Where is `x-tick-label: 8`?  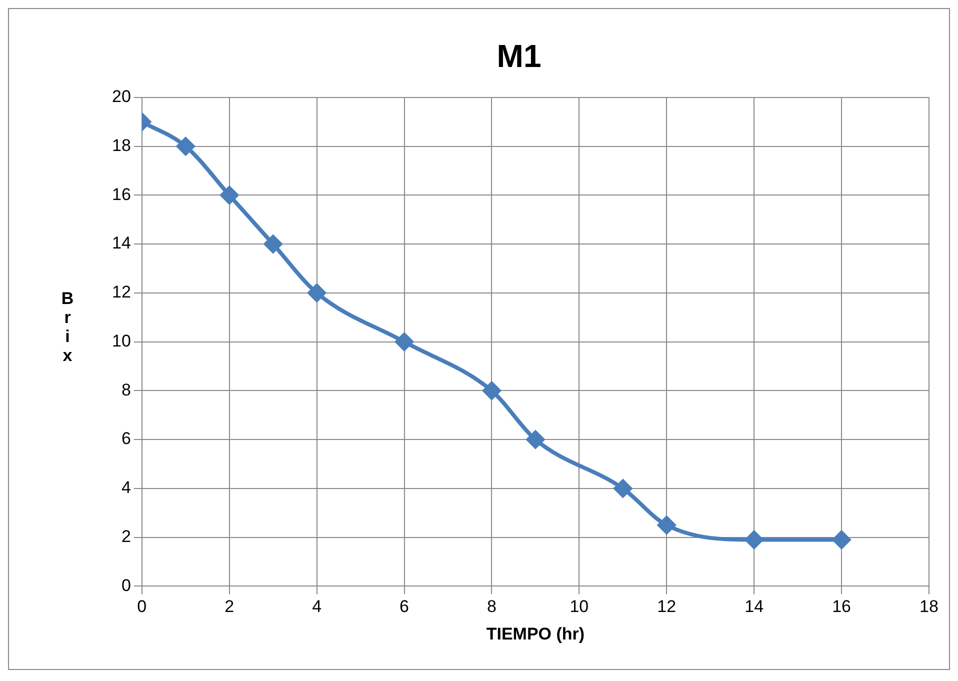
x-tick-label: 8 is located at coordinates (491, 606).